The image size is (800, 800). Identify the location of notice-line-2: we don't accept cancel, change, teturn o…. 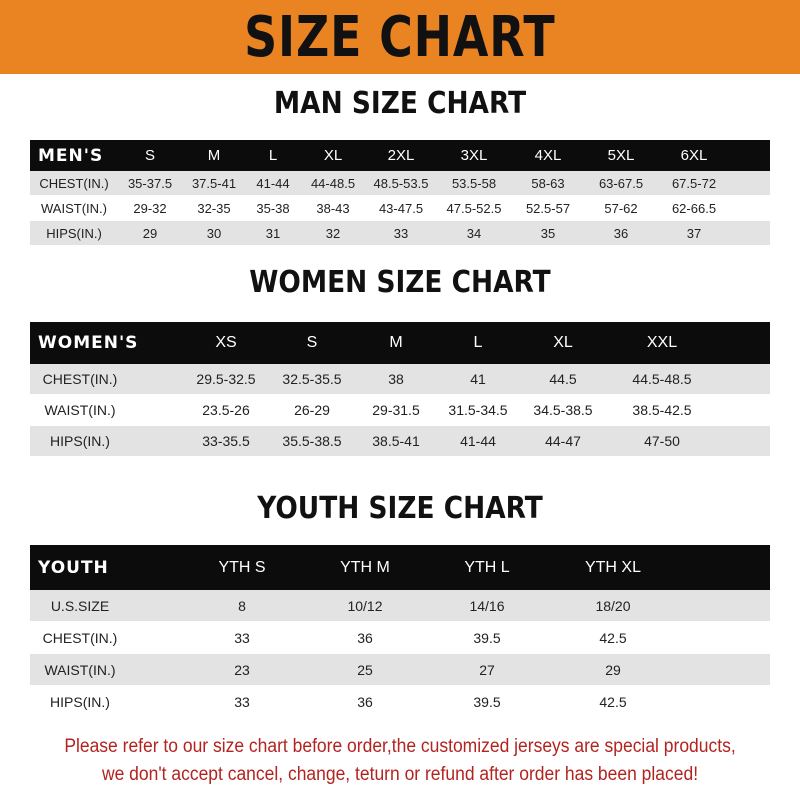
(400, 774).